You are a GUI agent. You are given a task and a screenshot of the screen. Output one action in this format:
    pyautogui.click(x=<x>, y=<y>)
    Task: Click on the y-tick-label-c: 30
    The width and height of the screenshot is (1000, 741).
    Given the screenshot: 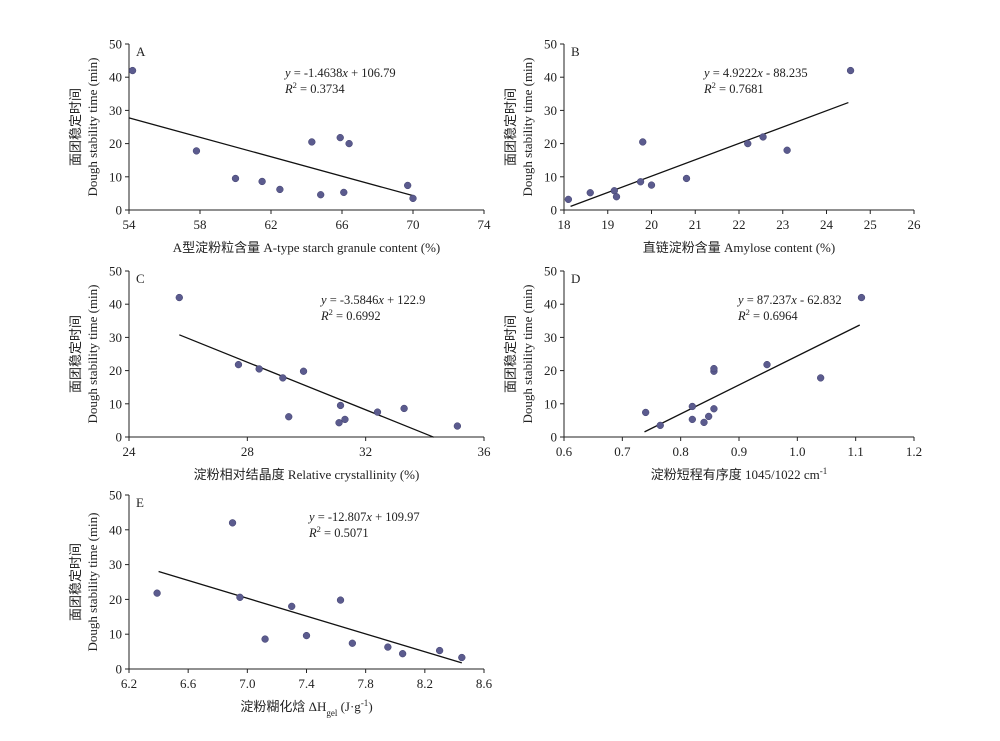 What is the action you would take?
    pyautogui.click(x=115, y=337)
    